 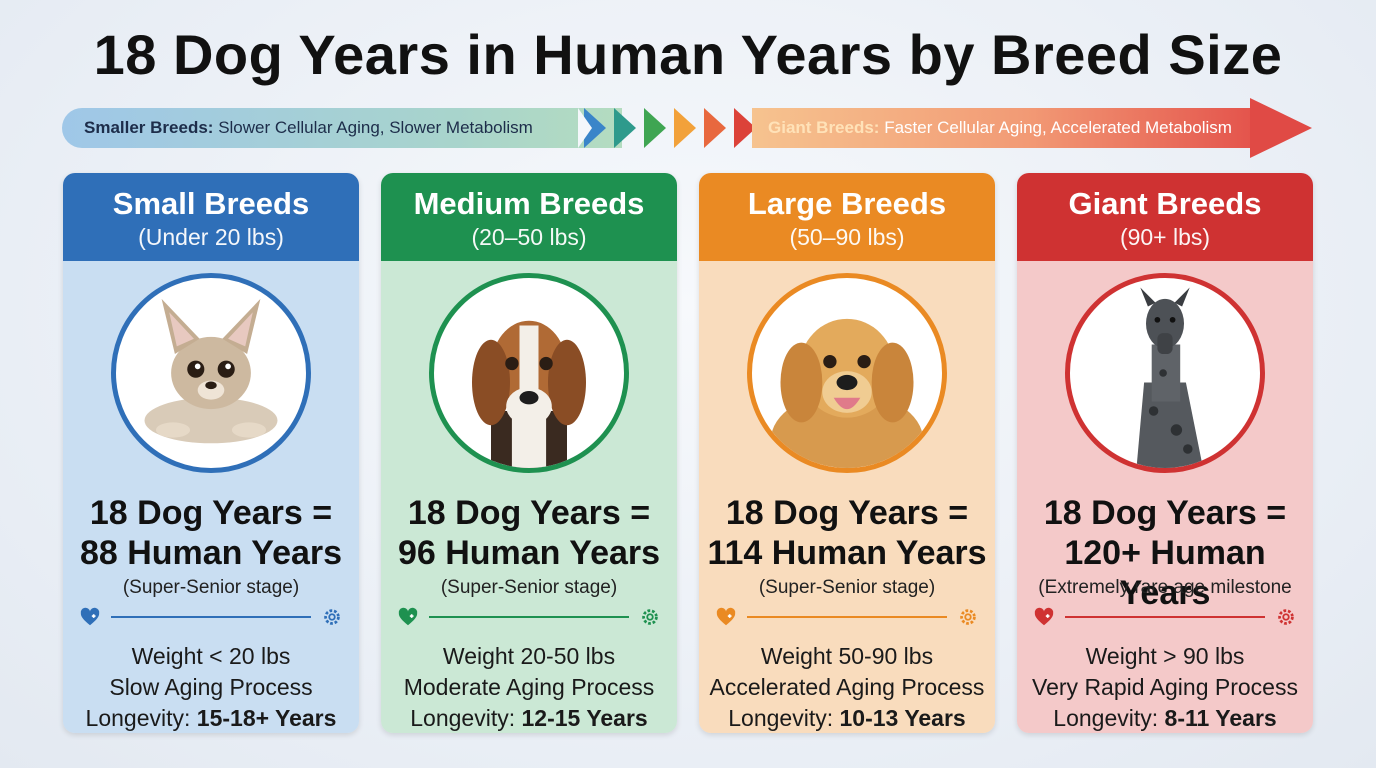 I want to click on card-header: Large Breeds (50–90 lbs), so click(x=847, y=217).